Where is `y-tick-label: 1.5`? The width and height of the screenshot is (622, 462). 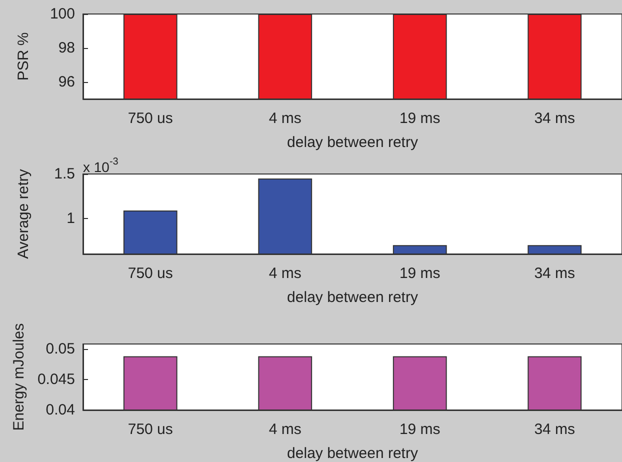
y-tick-label: 1.5 is located at coordinates (64, 174).